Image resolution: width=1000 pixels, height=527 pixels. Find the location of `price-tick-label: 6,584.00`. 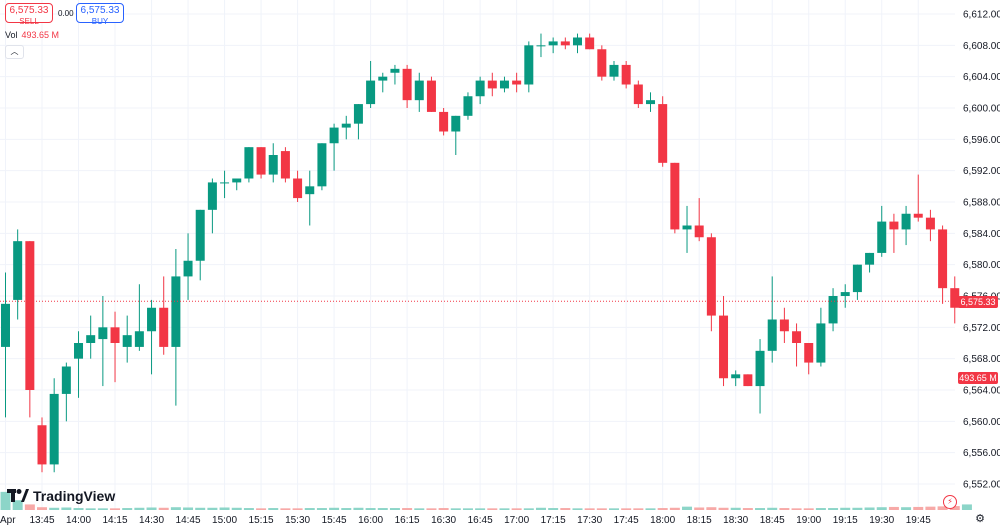

price-tick-label: 6,584.00 is located at coordinates (981, 234).